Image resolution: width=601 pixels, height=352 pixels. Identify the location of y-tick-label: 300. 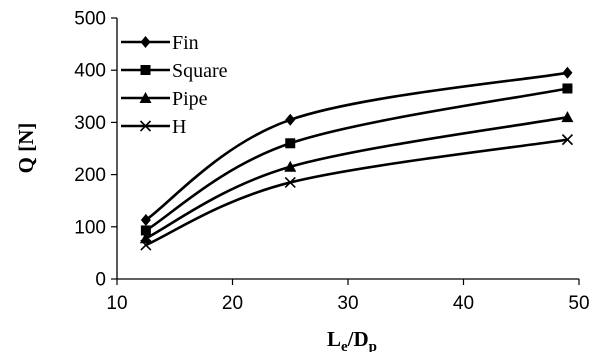
(90, 123).